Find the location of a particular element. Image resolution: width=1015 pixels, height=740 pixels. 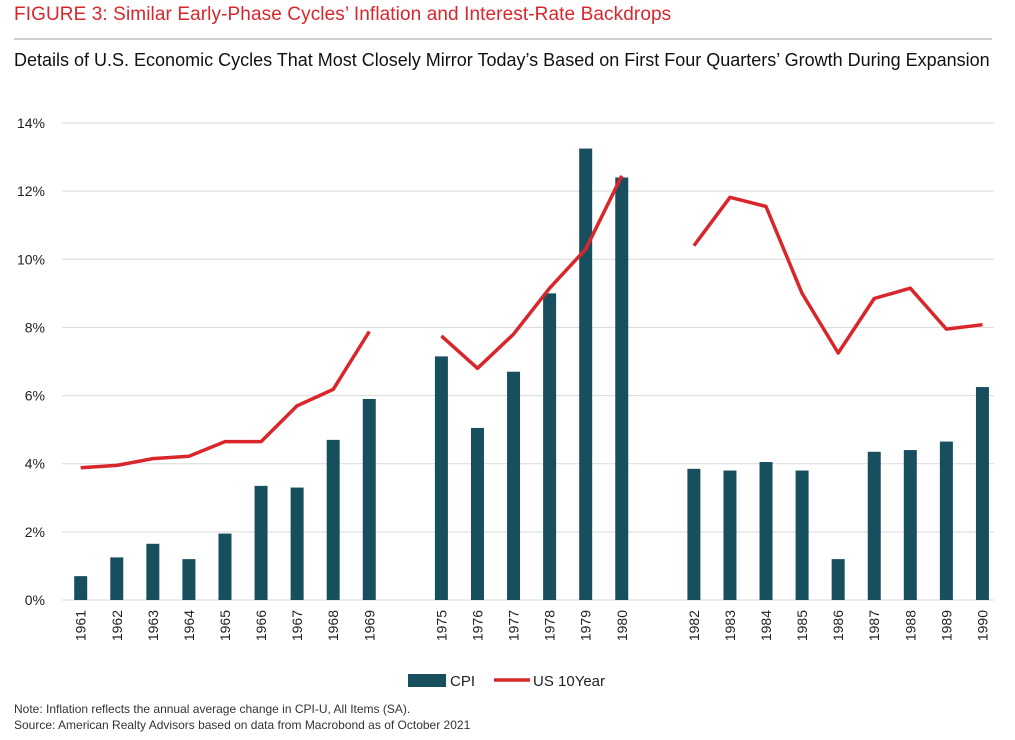

x-tick-label: 1968 is located at coordinates (333, 625).